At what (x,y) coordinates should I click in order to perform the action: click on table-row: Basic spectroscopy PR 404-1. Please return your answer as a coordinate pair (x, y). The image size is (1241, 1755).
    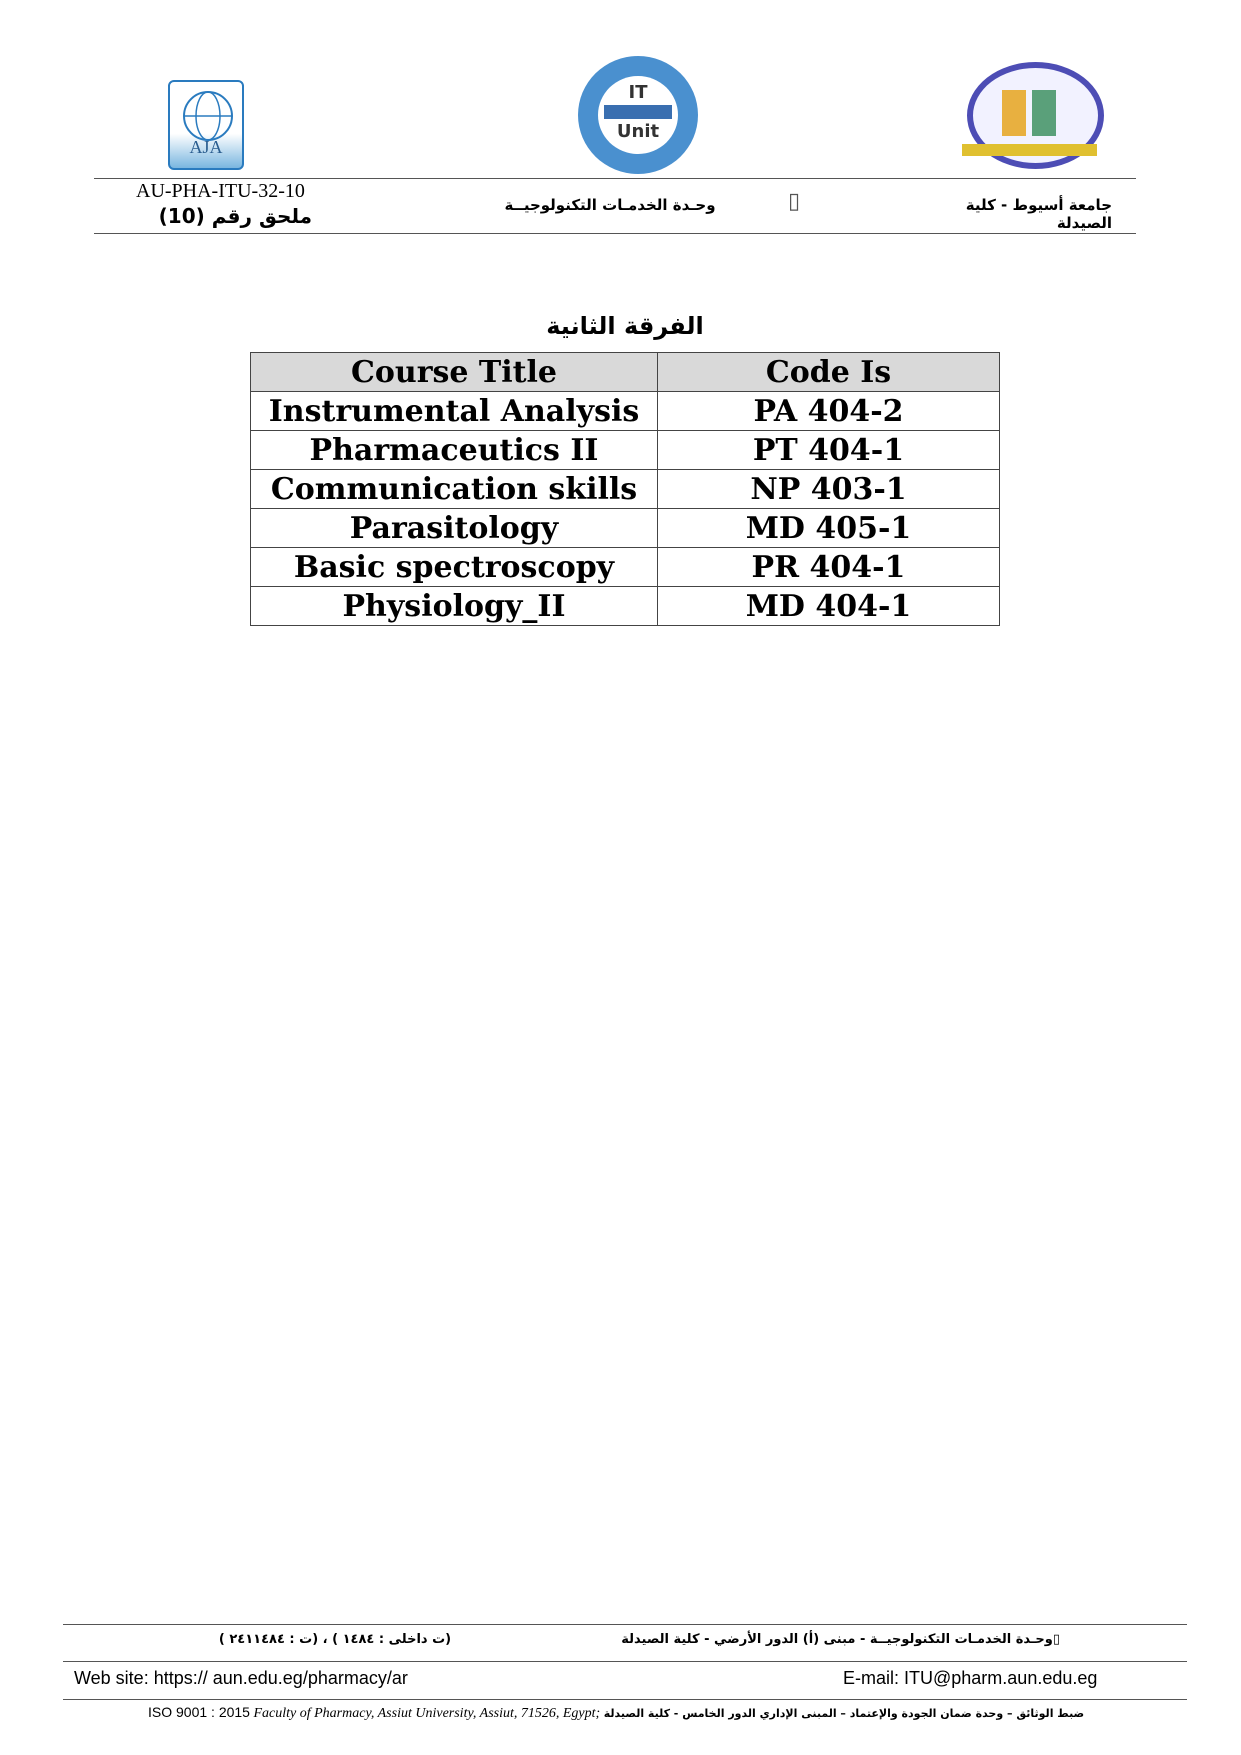
    Looking at the image, I should click on (625, 567).